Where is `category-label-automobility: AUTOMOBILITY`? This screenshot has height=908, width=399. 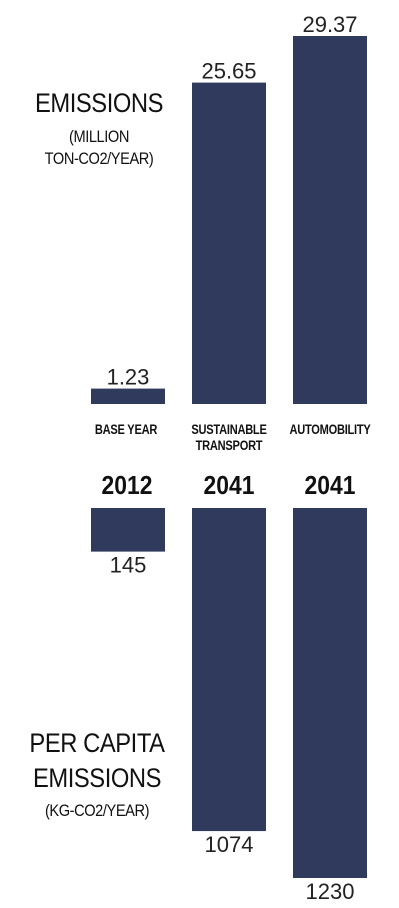 category-label-automobility: AUTOMOBILITY is located at coordinates (330, 429).